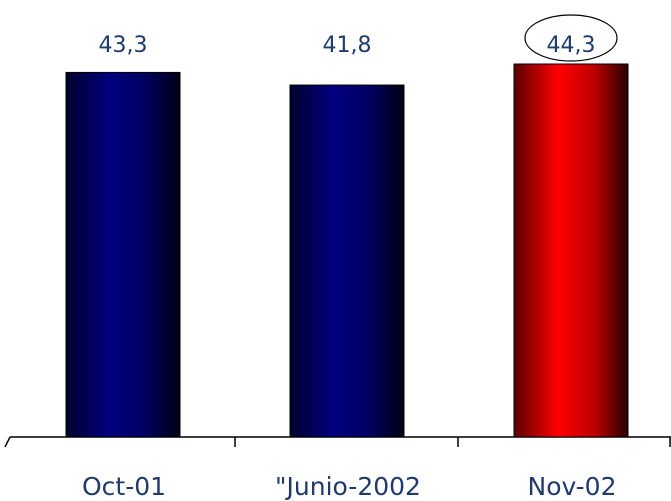 The width and height of the screenshot is (671, 501). What do you see at coordinates (123, 45) in the screenshot?
I see `value-label: 43,3` at bounding box center [123, 45].